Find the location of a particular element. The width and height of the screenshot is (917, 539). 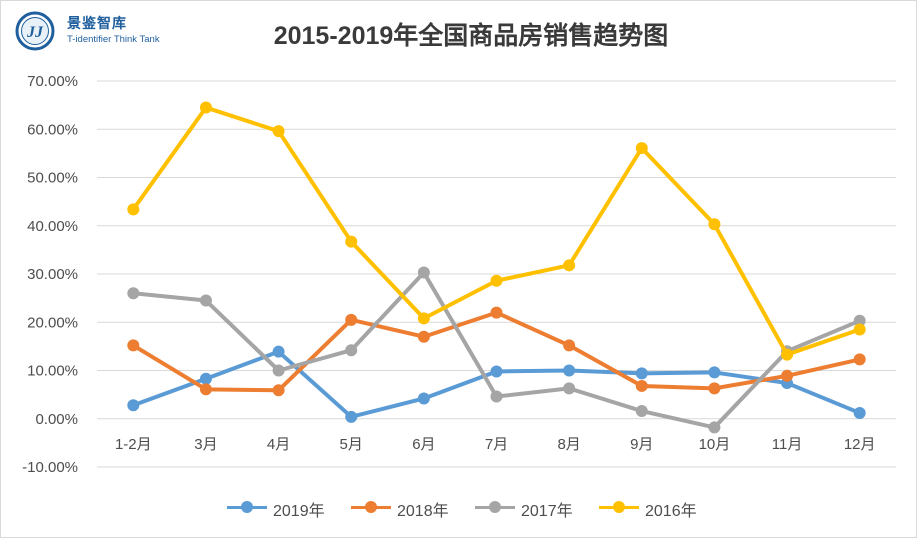

x-tick-label: 10月 is located at coordinates (715, 444).